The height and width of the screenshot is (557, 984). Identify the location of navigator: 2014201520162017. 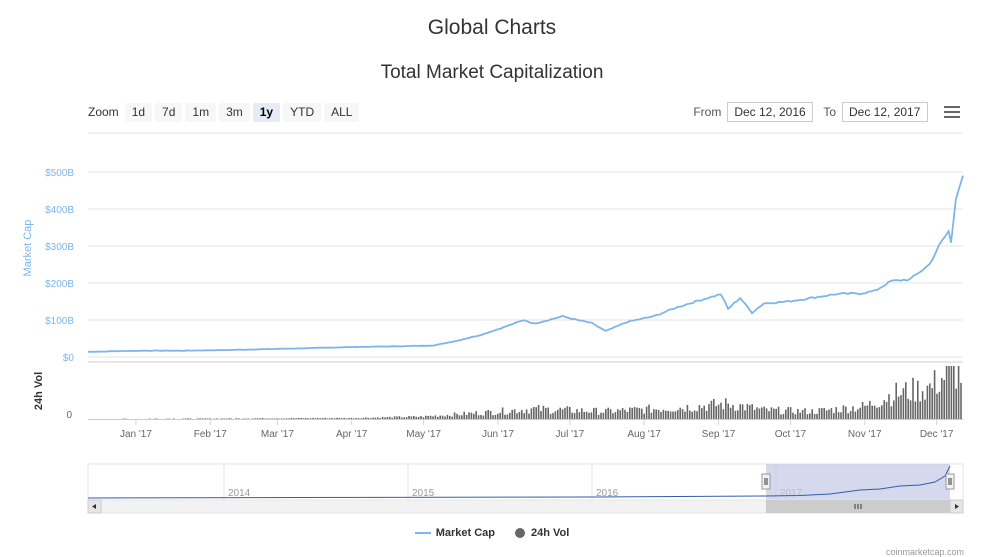
(525, 482).